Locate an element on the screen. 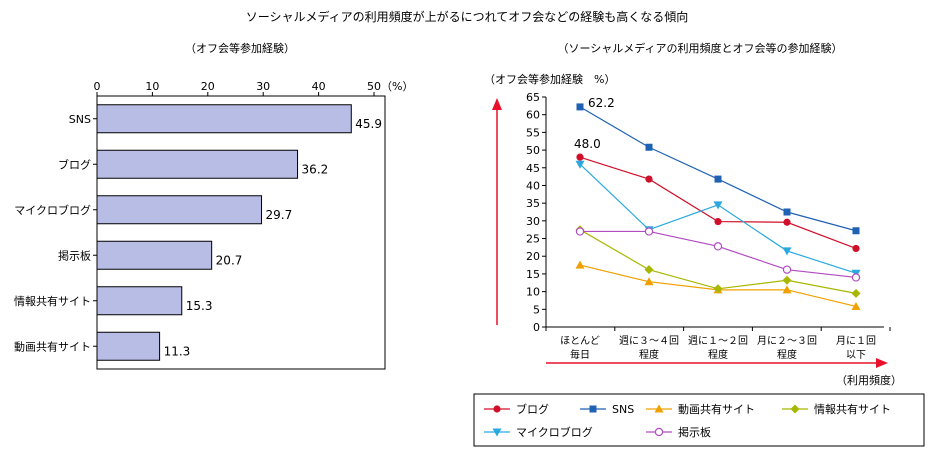 The width and height of the screenshot is (934, 456). y-tick-label: 20 is located at coordinates (533, 256).